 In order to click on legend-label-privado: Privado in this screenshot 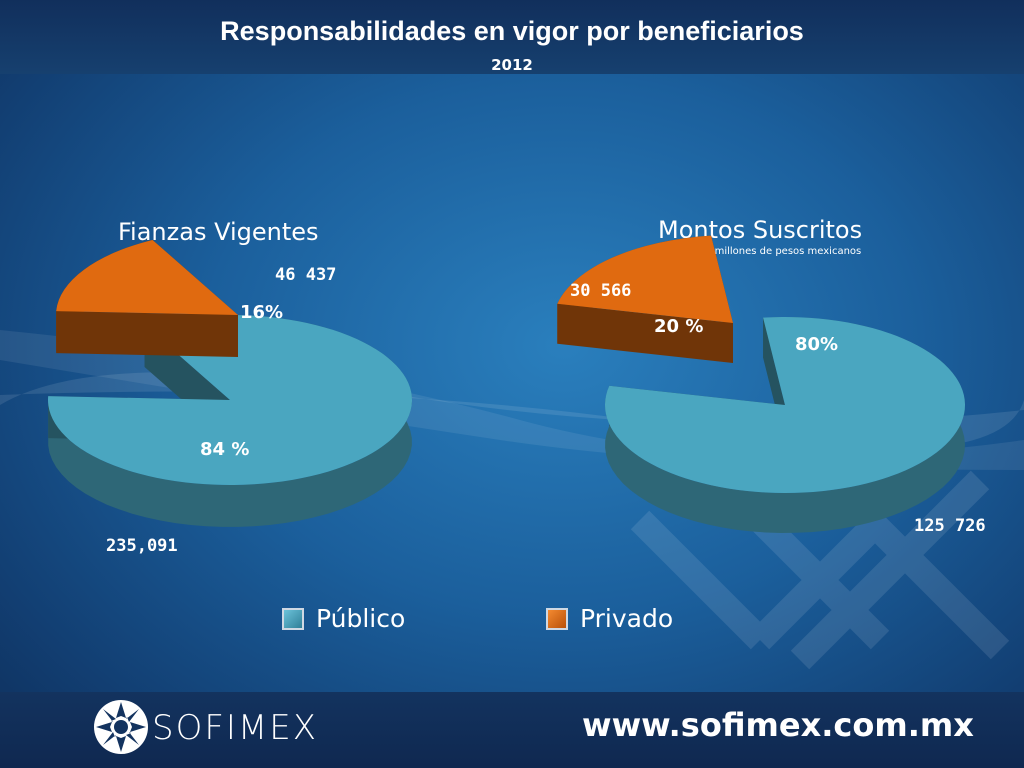, I will do `click(627, 618)`.